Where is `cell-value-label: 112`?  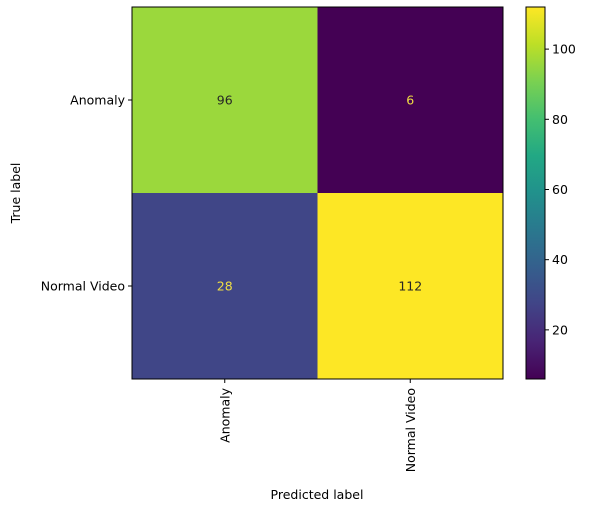 cell-value-label: 112 is located at coordinates (410, 286).